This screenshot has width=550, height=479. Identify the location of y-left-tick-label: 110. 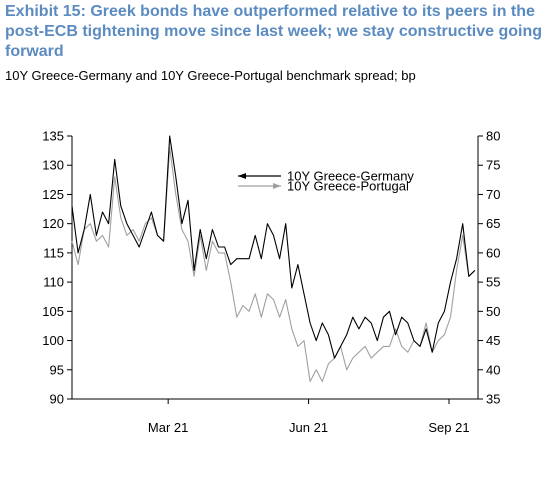
(53, 282).